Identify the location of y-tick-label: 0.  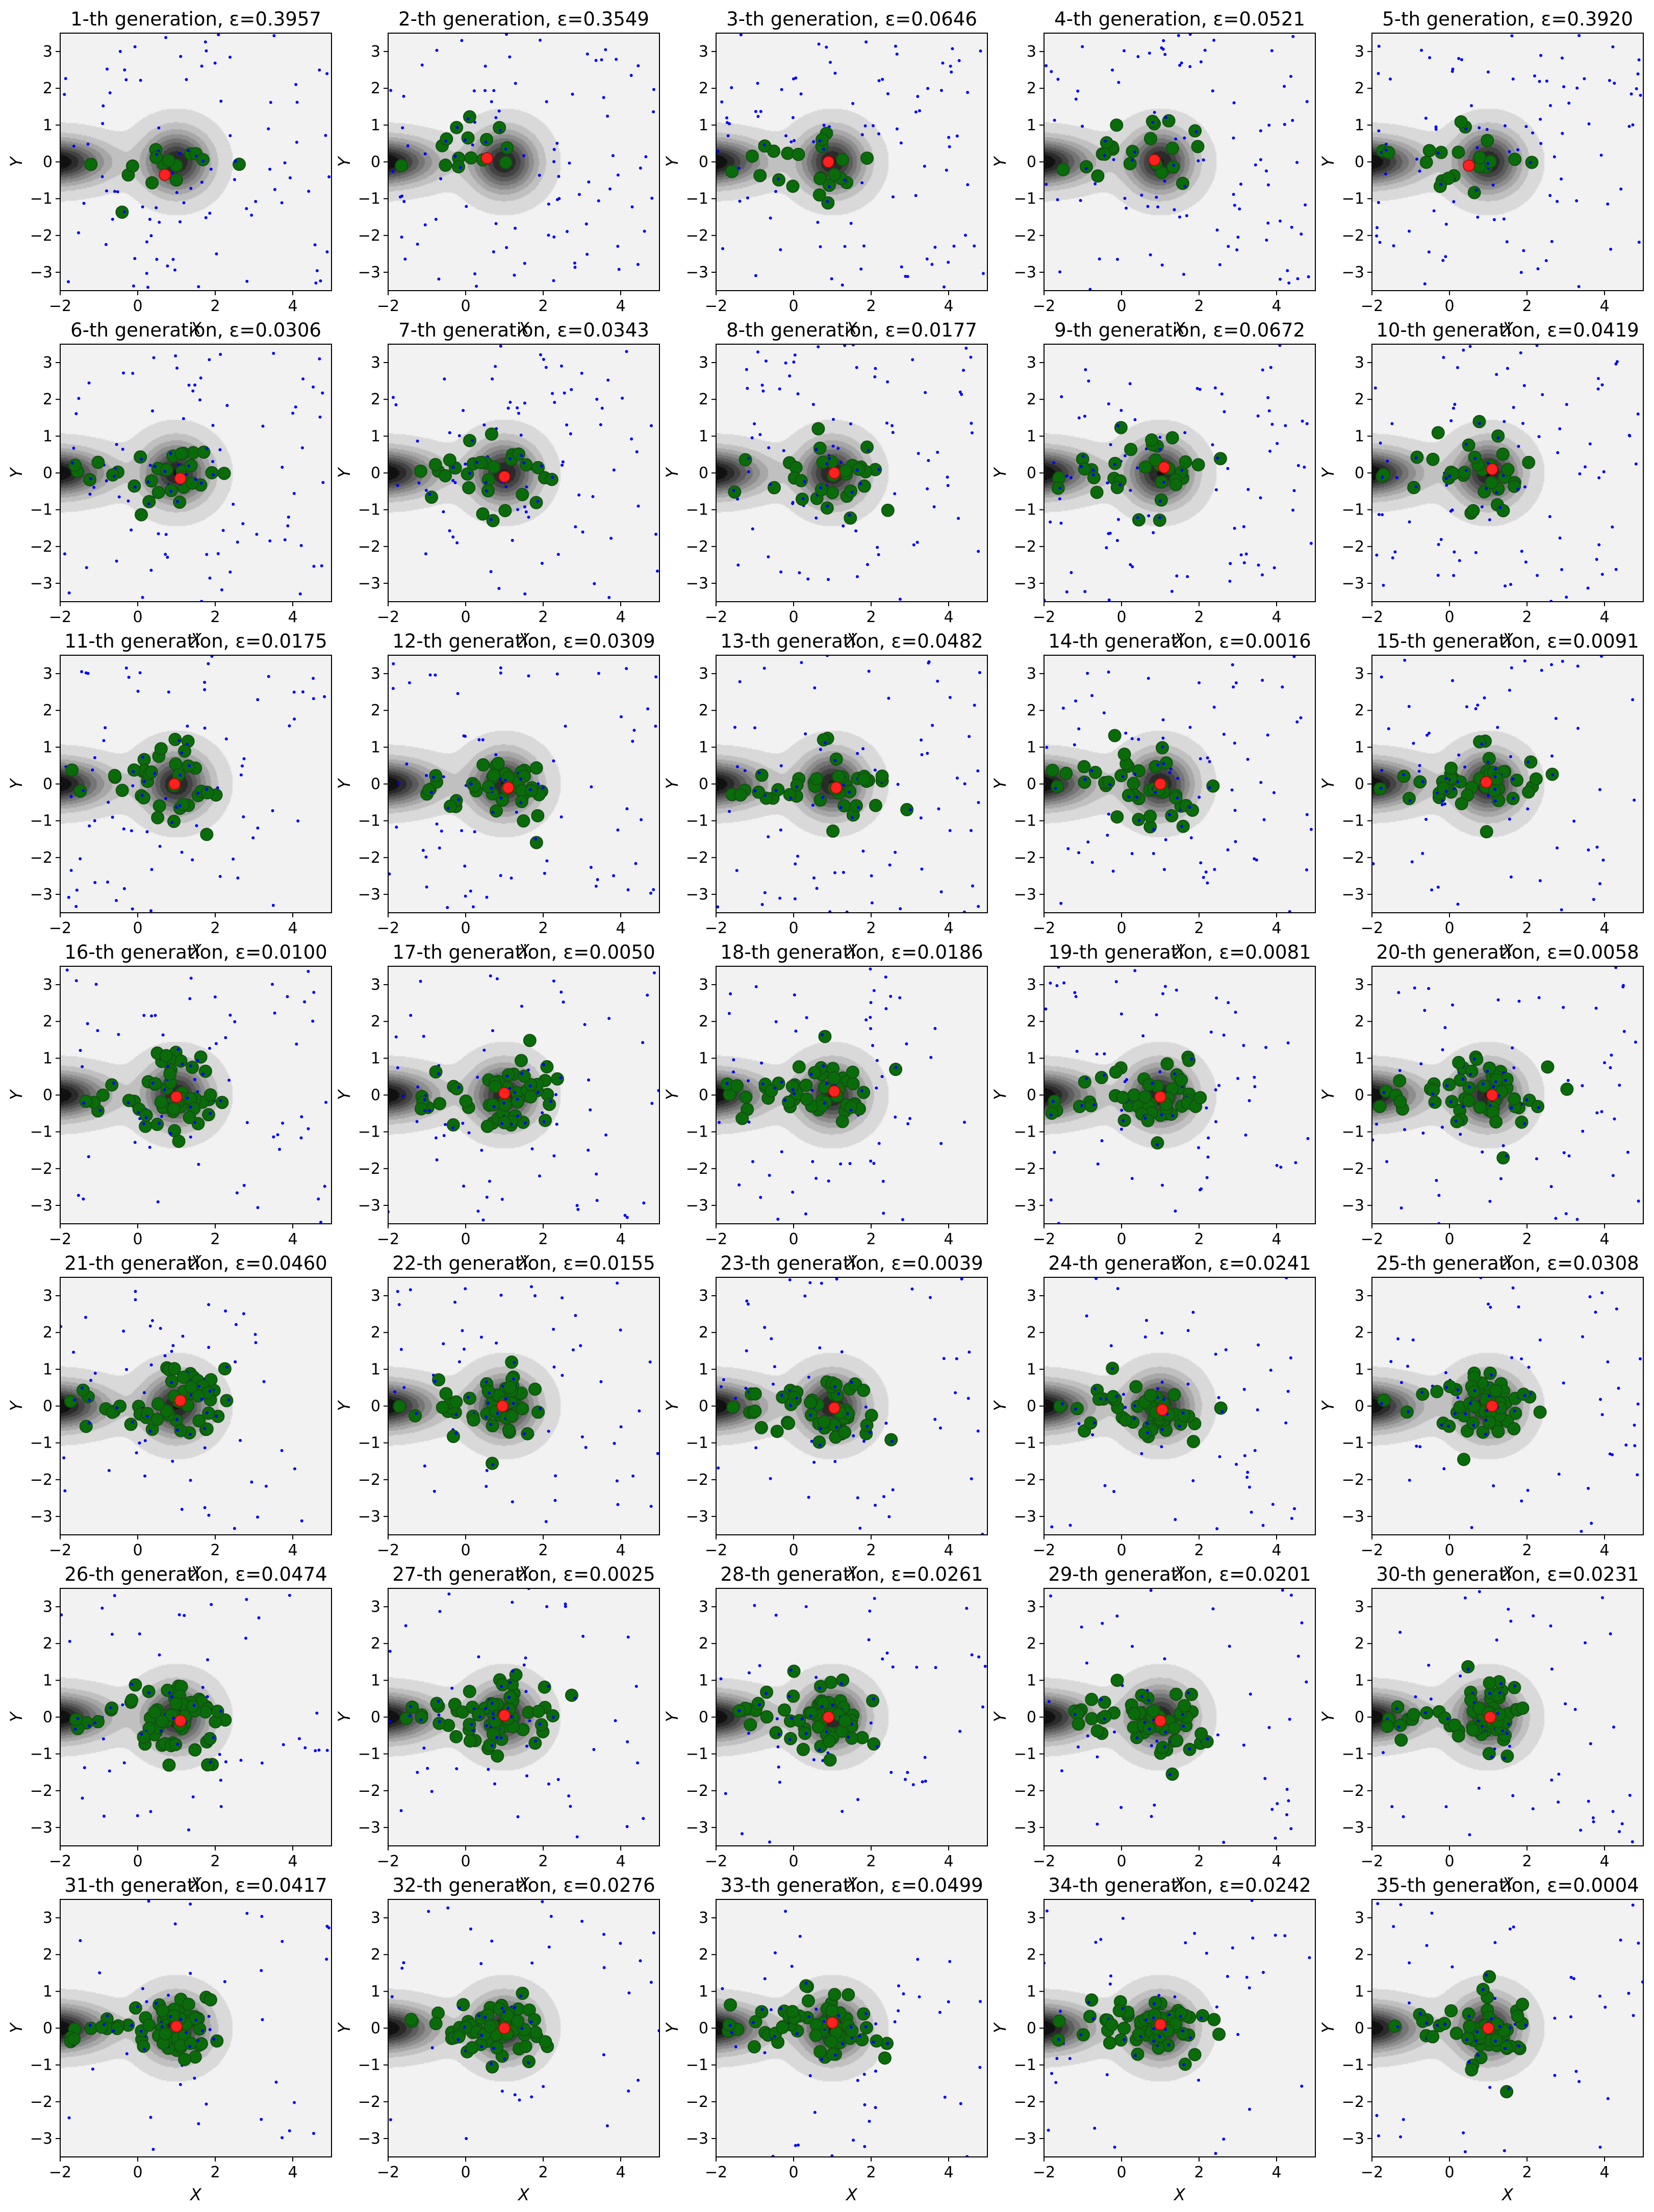
(1359, 1095).